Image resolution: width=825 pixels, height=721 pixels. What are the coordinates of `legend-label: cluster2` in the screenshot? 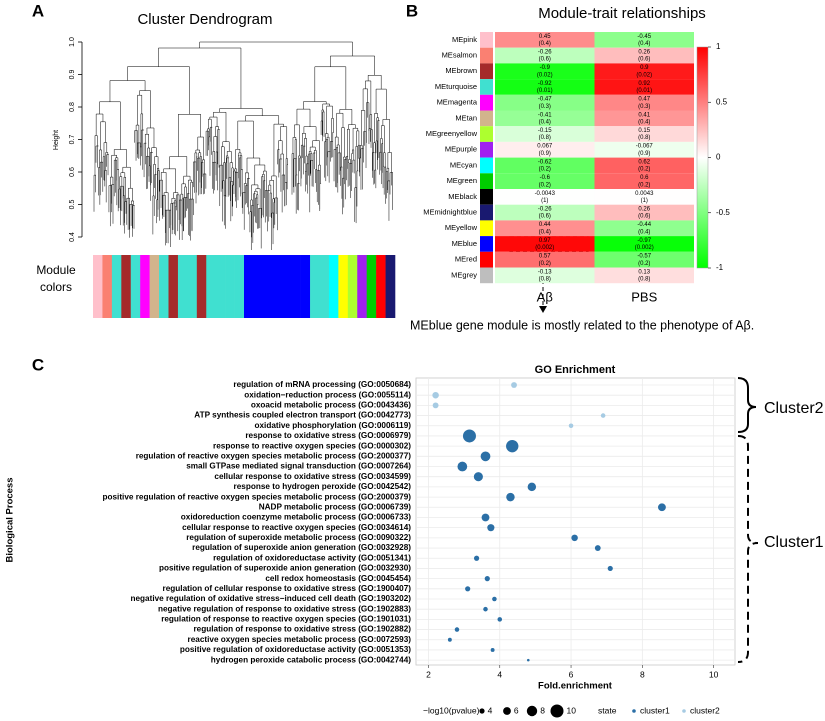 It's located at (705, 710).